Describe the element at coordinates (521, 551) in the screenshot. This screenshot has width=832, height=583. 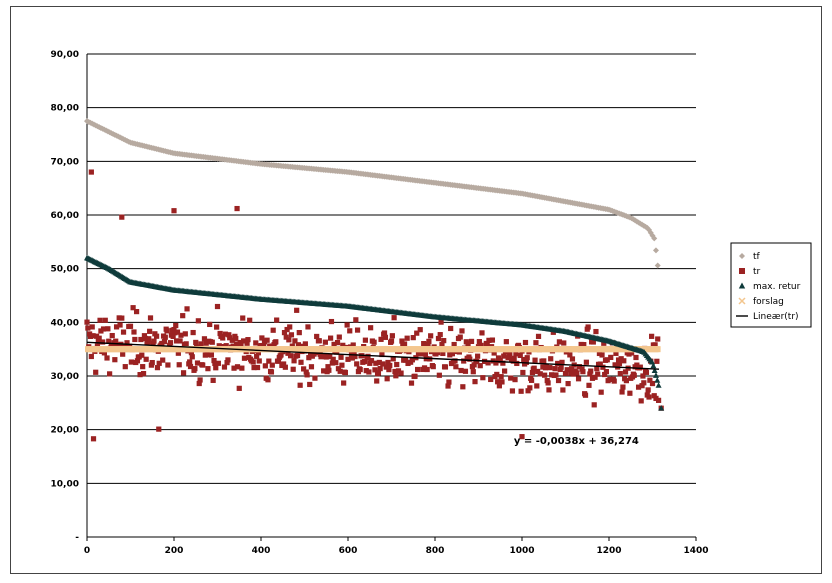
I see `x-tick-label: 1000` at that location.